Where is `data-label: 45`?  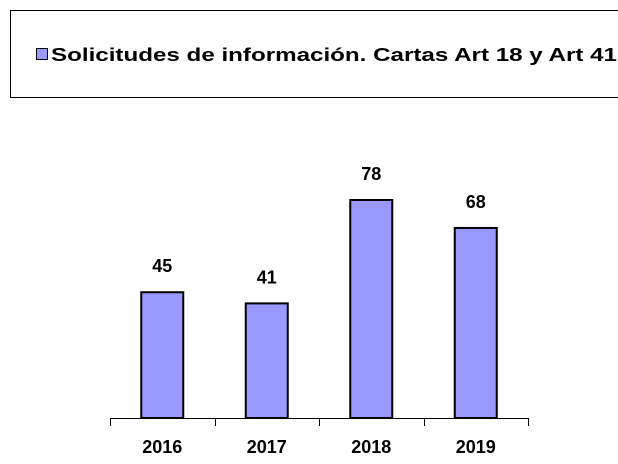
data-label: 45 is located at coordinates (162, 266).